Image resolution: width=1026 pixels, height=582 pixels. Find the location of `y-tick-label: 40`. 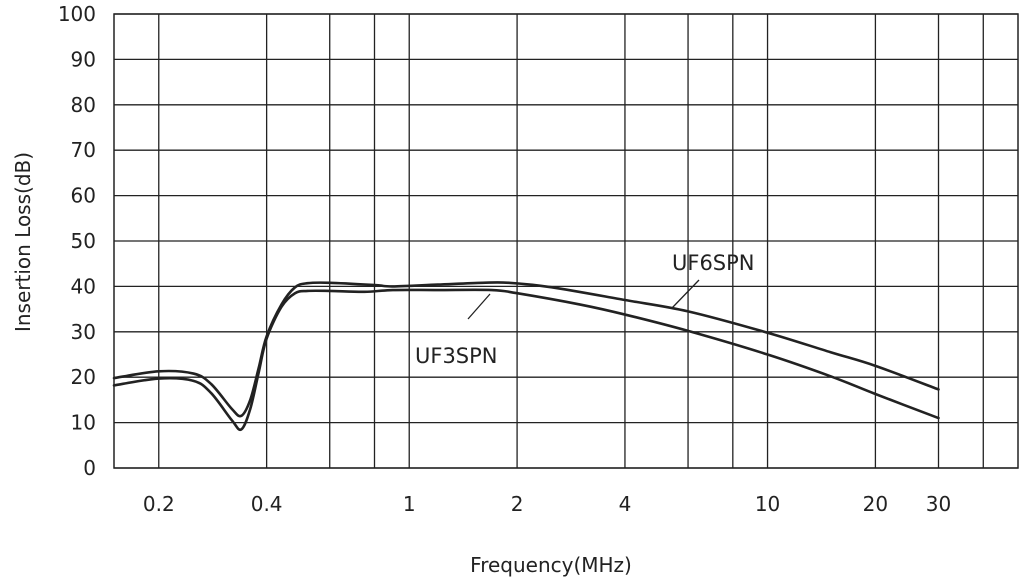

y-tick-label: 40 is located at coordinates (83, 286).